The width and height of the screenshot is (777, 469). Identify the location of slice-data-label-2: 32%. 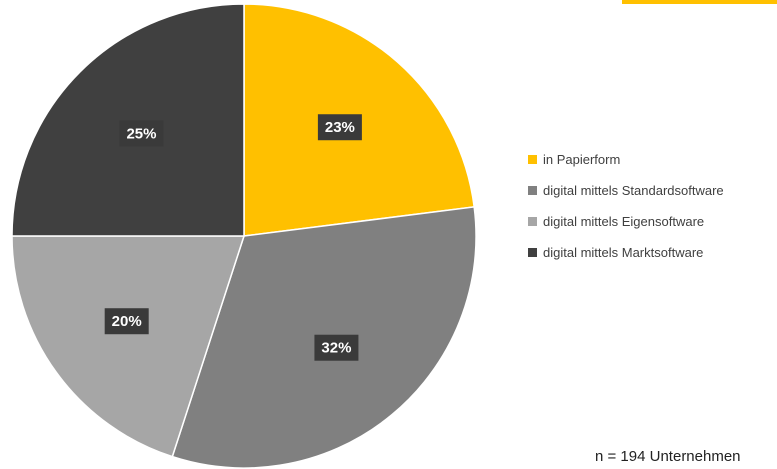
(336, 347).